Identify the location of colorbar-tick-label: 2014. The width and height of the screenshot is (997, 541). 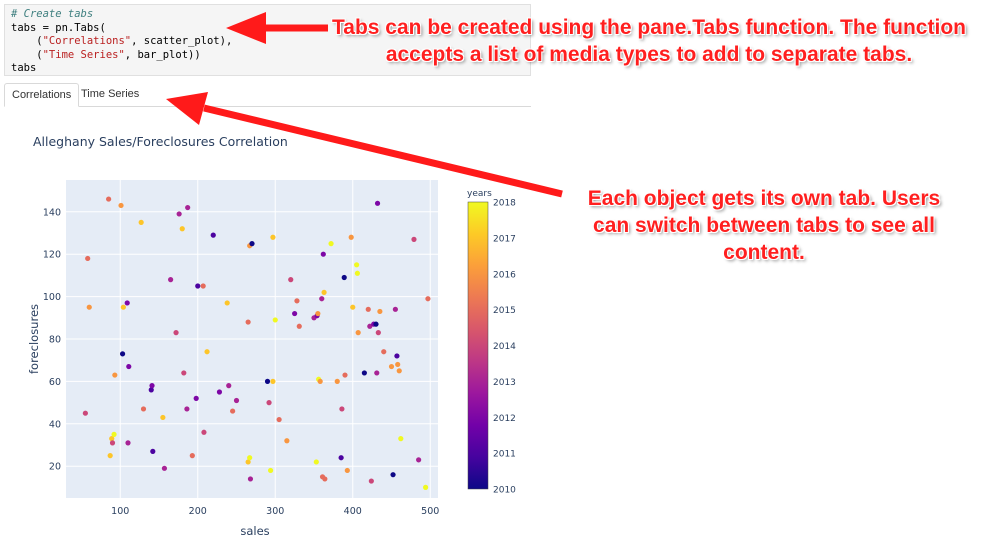
(504, 347).